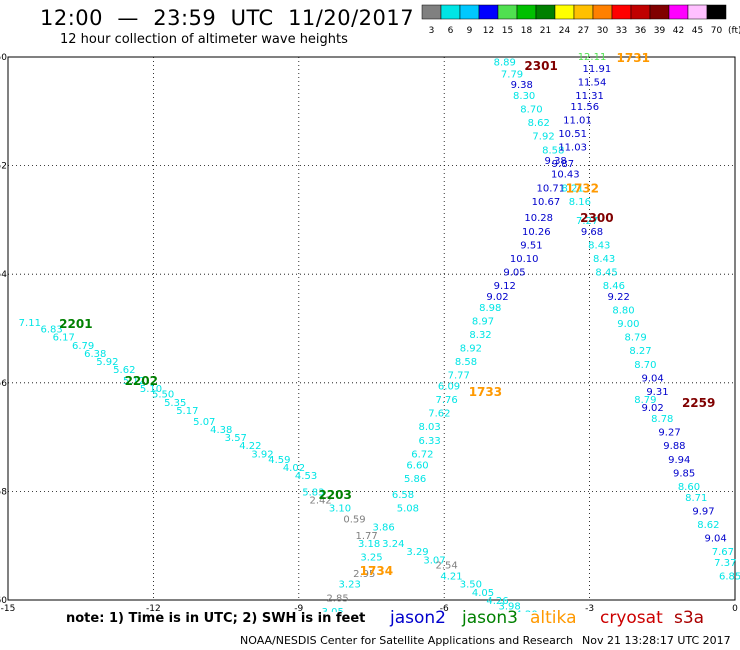 The width and height of the screenshot is (740, 650). What do you see at coordinates (320, 501) in the screenshot?
I see `wave-height-value: 2.42` at bounding box center [320, 501].